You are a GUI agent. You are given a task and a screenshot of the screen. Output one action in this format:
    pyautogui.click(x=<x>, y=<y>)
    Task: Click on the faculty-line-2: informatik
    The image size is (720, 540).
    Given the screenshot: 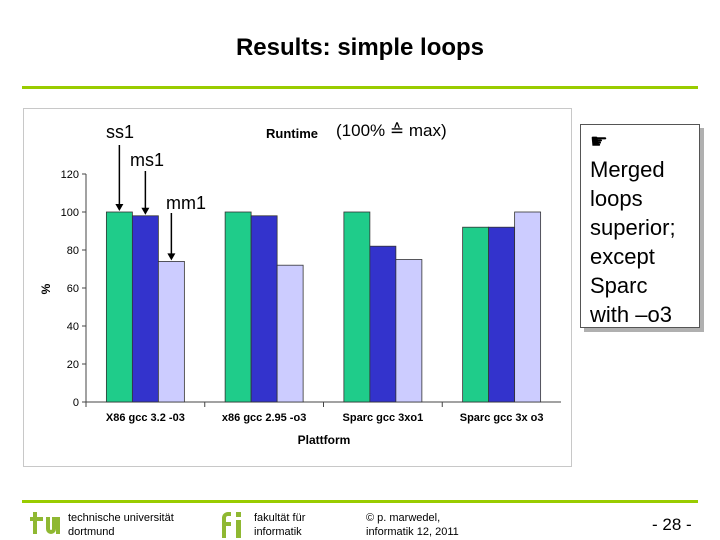 What is the action you would take?
    pyautogui.click(x=278, y=532)
    